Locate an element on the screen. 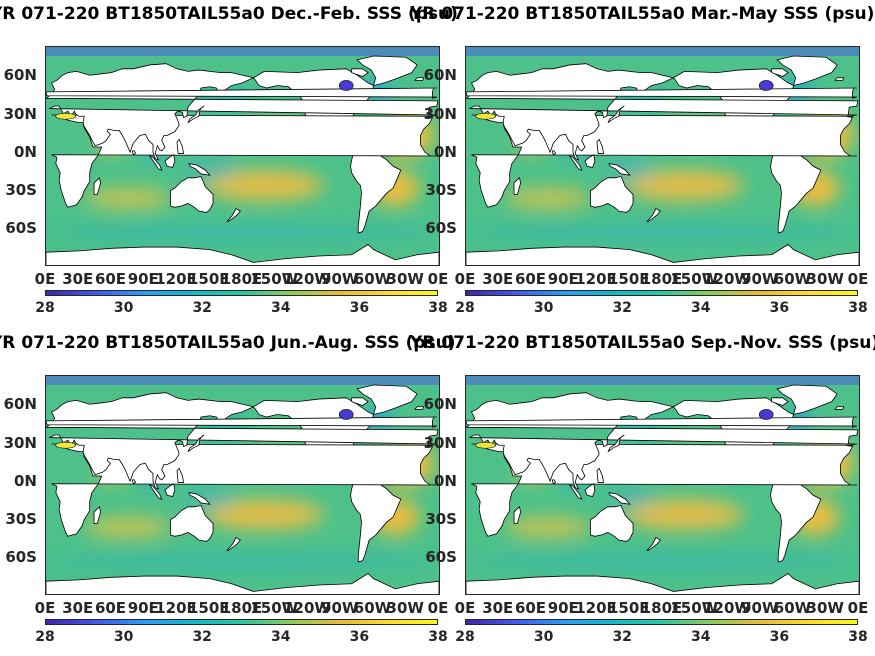 Image resolution: width=875 pixels, height=656 pixels. colorbar-tick: 36 is located at coordinates (359, 308).